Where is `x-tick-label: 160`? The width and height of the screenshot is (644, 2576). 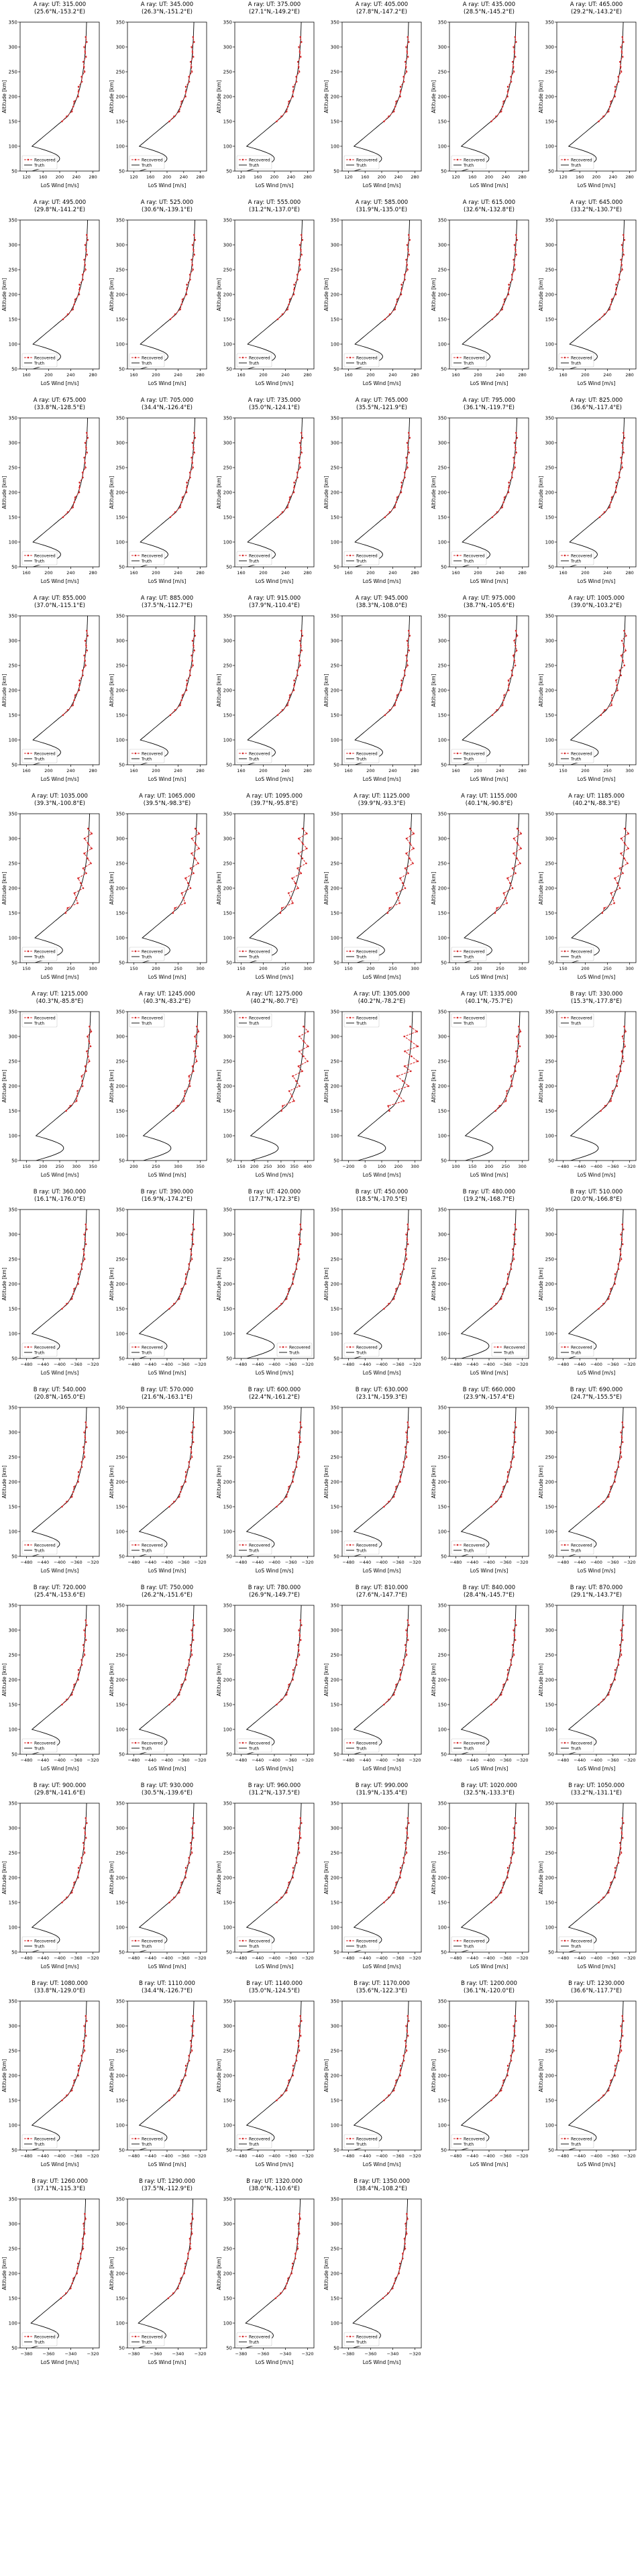 x-tick-label: 160 is located at coordinates (258, 177).